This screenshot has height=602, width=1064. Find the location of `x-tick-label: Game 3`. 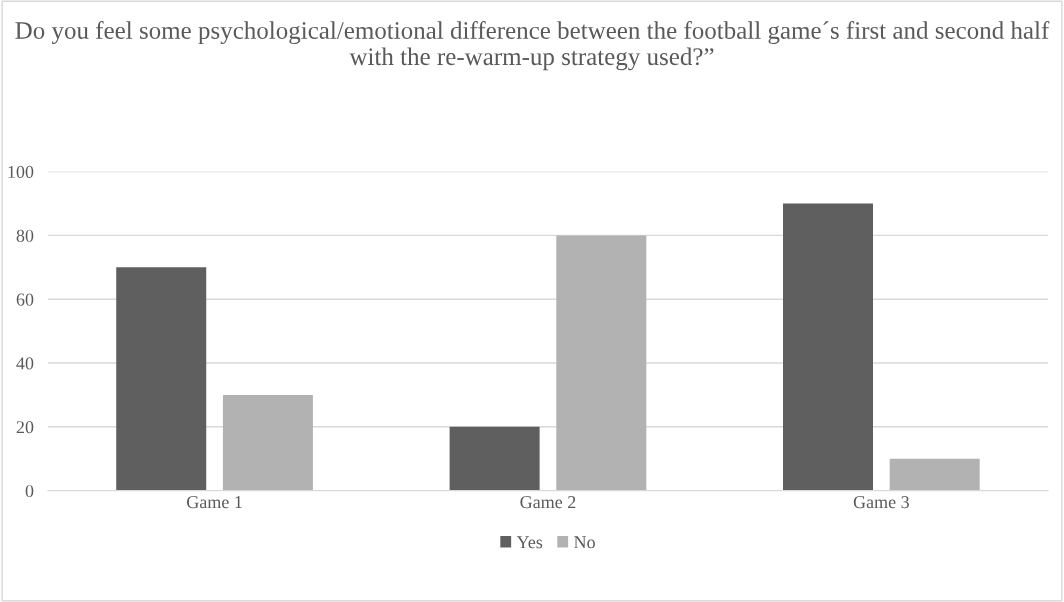

x-tick-label: Game 3 is located at coordinates (881, 502).